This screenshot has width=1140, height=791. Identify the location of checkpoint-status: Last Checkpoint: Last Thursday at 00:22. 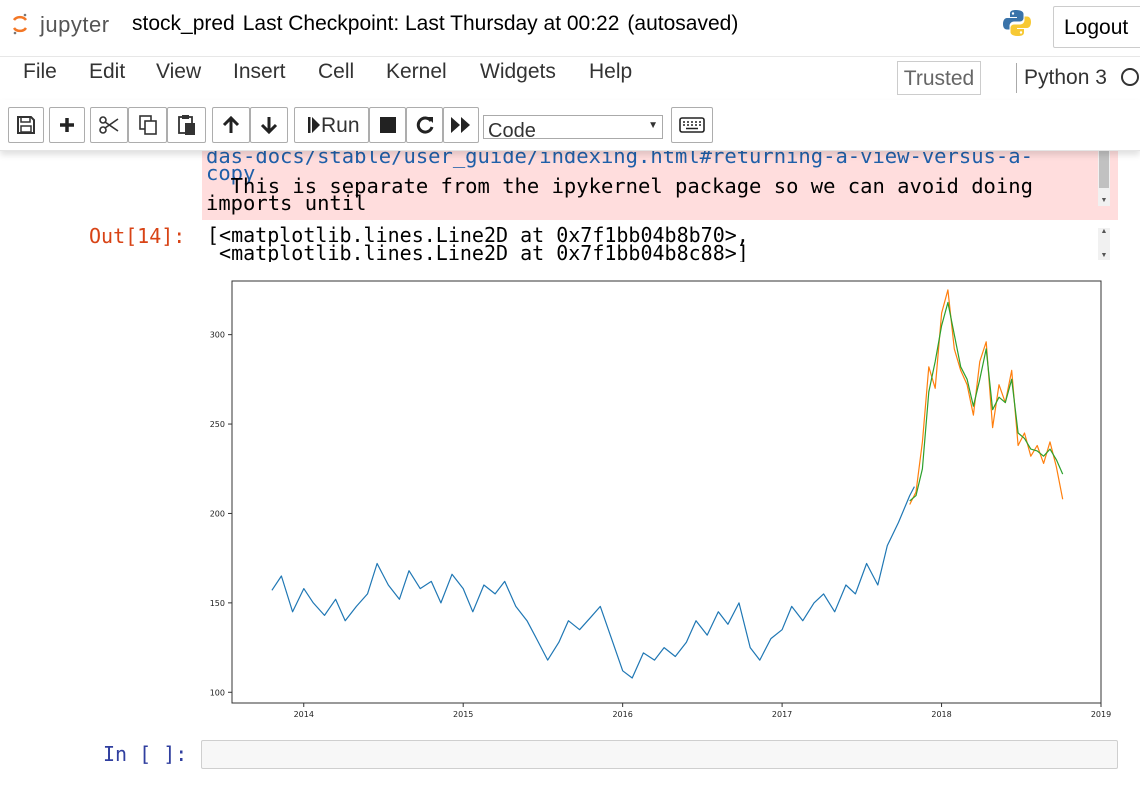
(431, 23).